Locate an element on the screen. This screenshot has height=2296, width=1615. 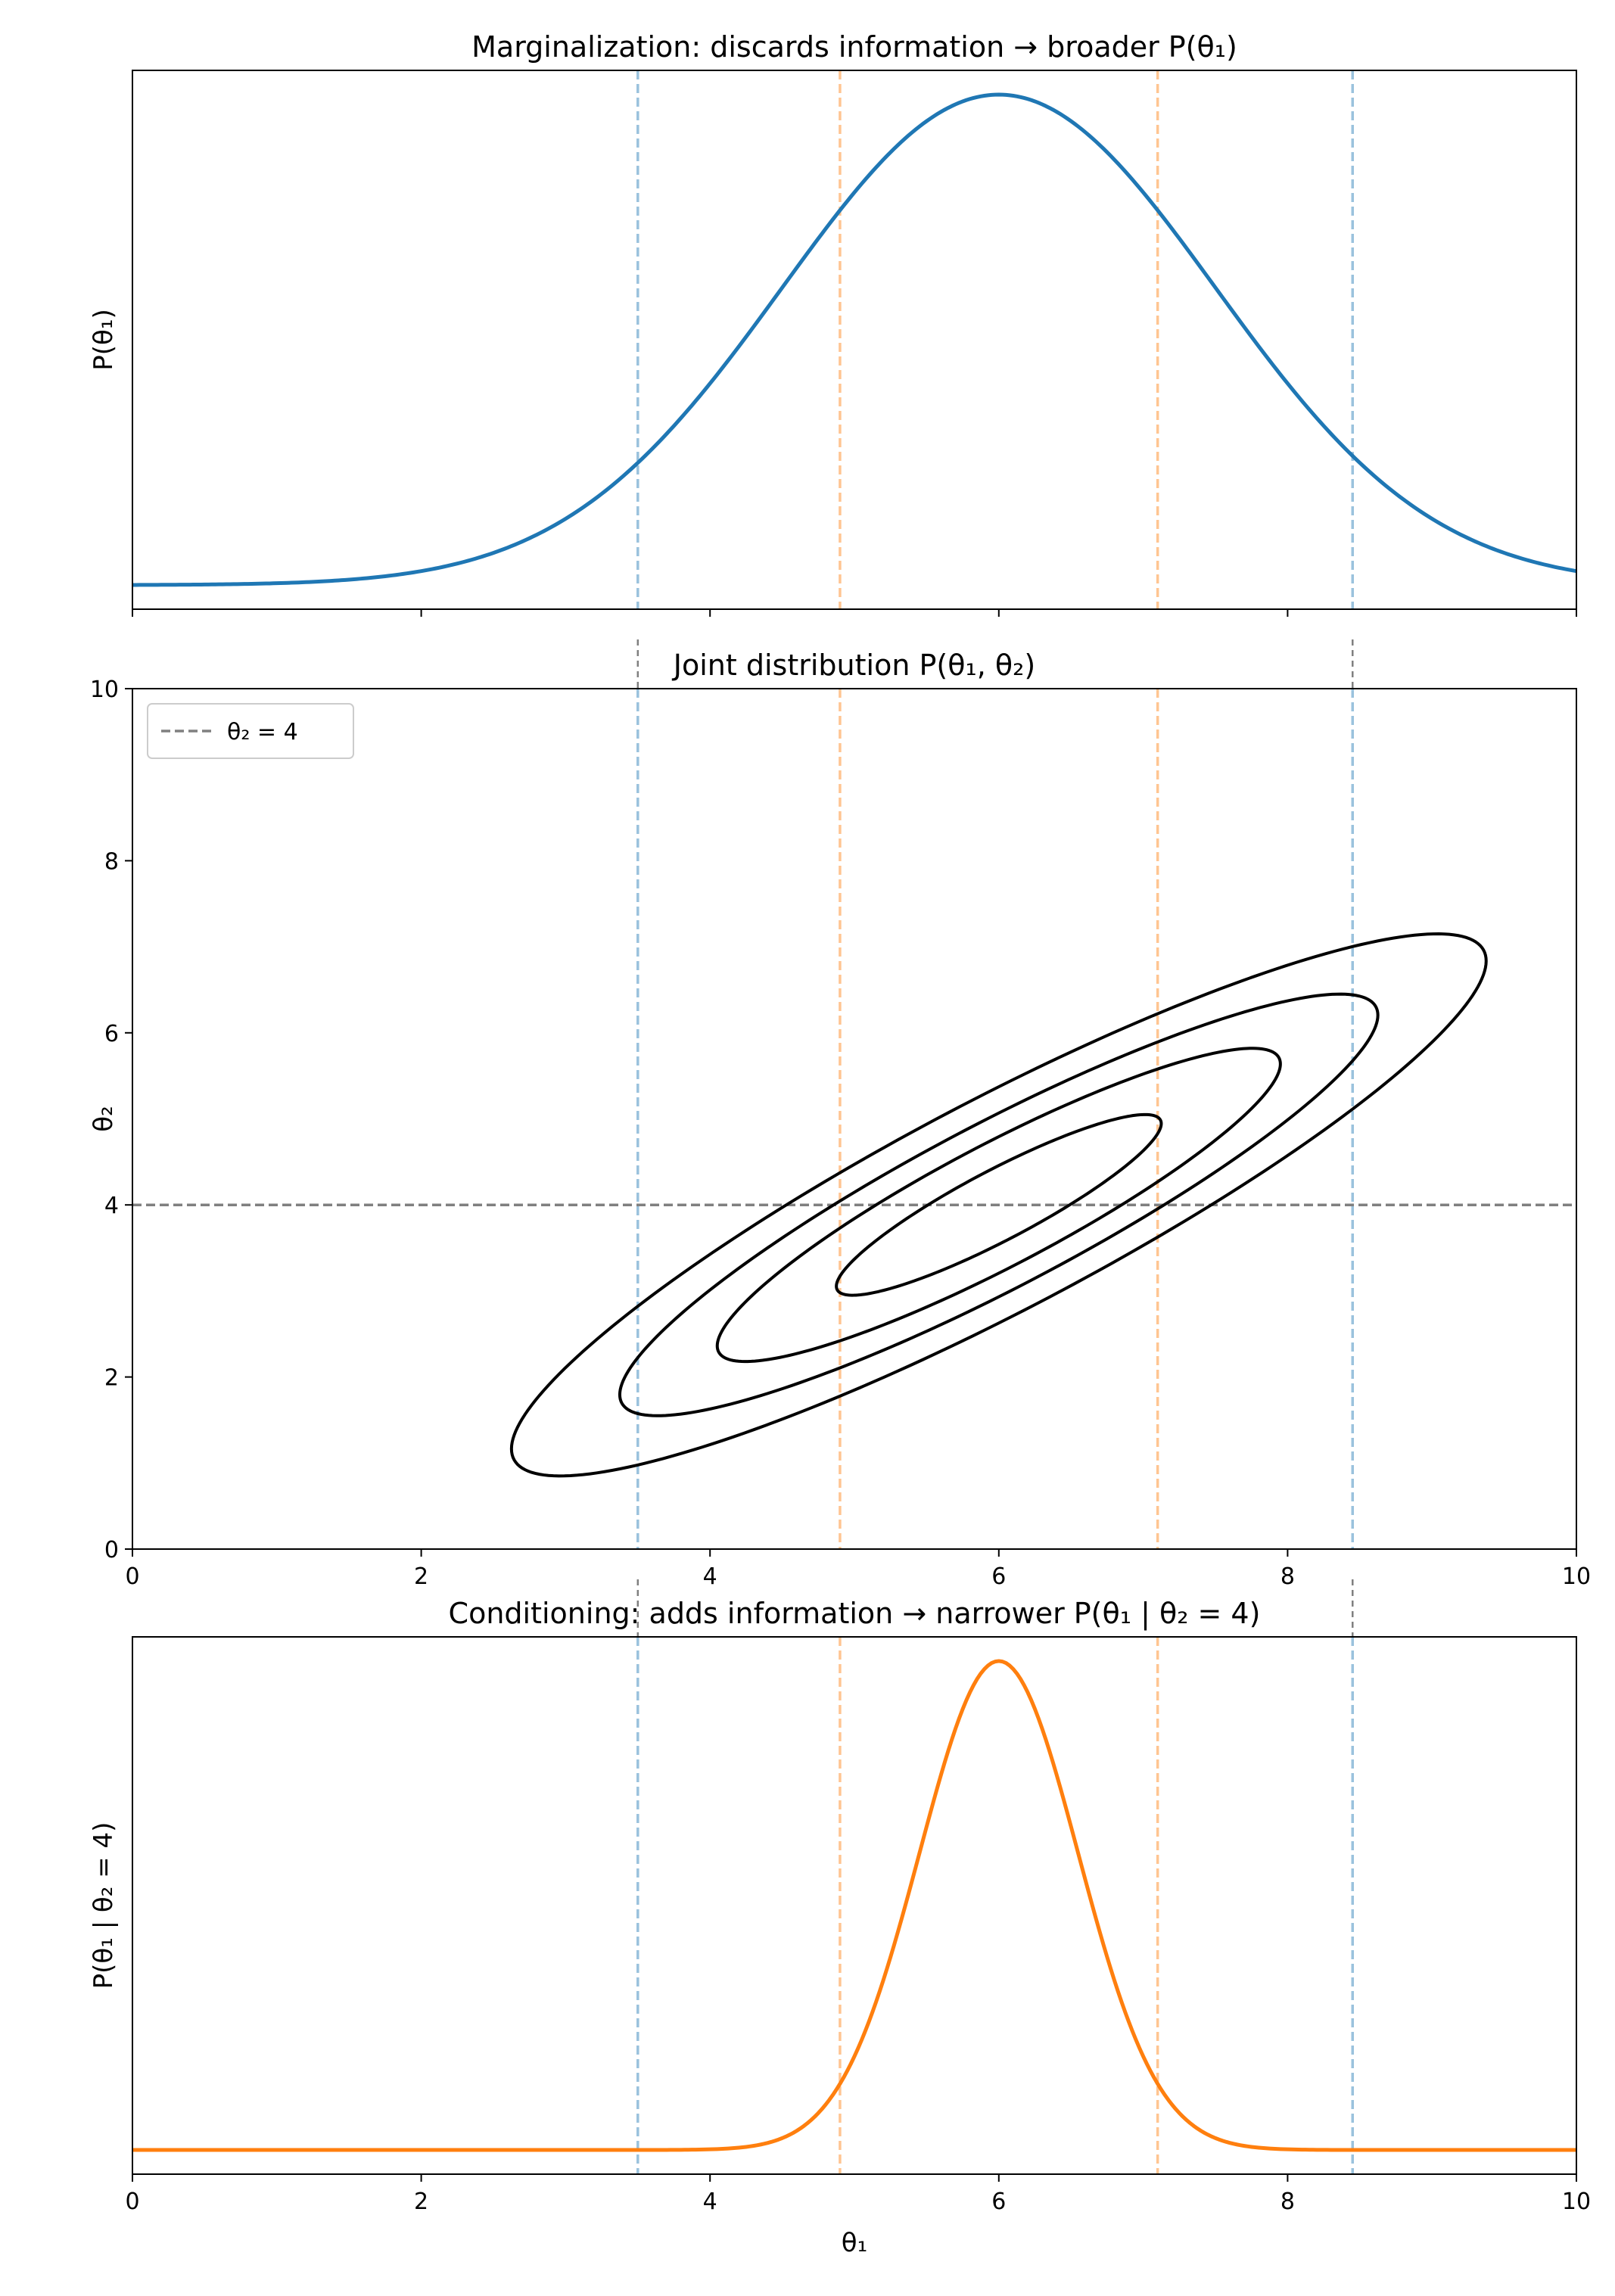
conditional-xlabel: θ₁ is located at coordinates (854, 2243).